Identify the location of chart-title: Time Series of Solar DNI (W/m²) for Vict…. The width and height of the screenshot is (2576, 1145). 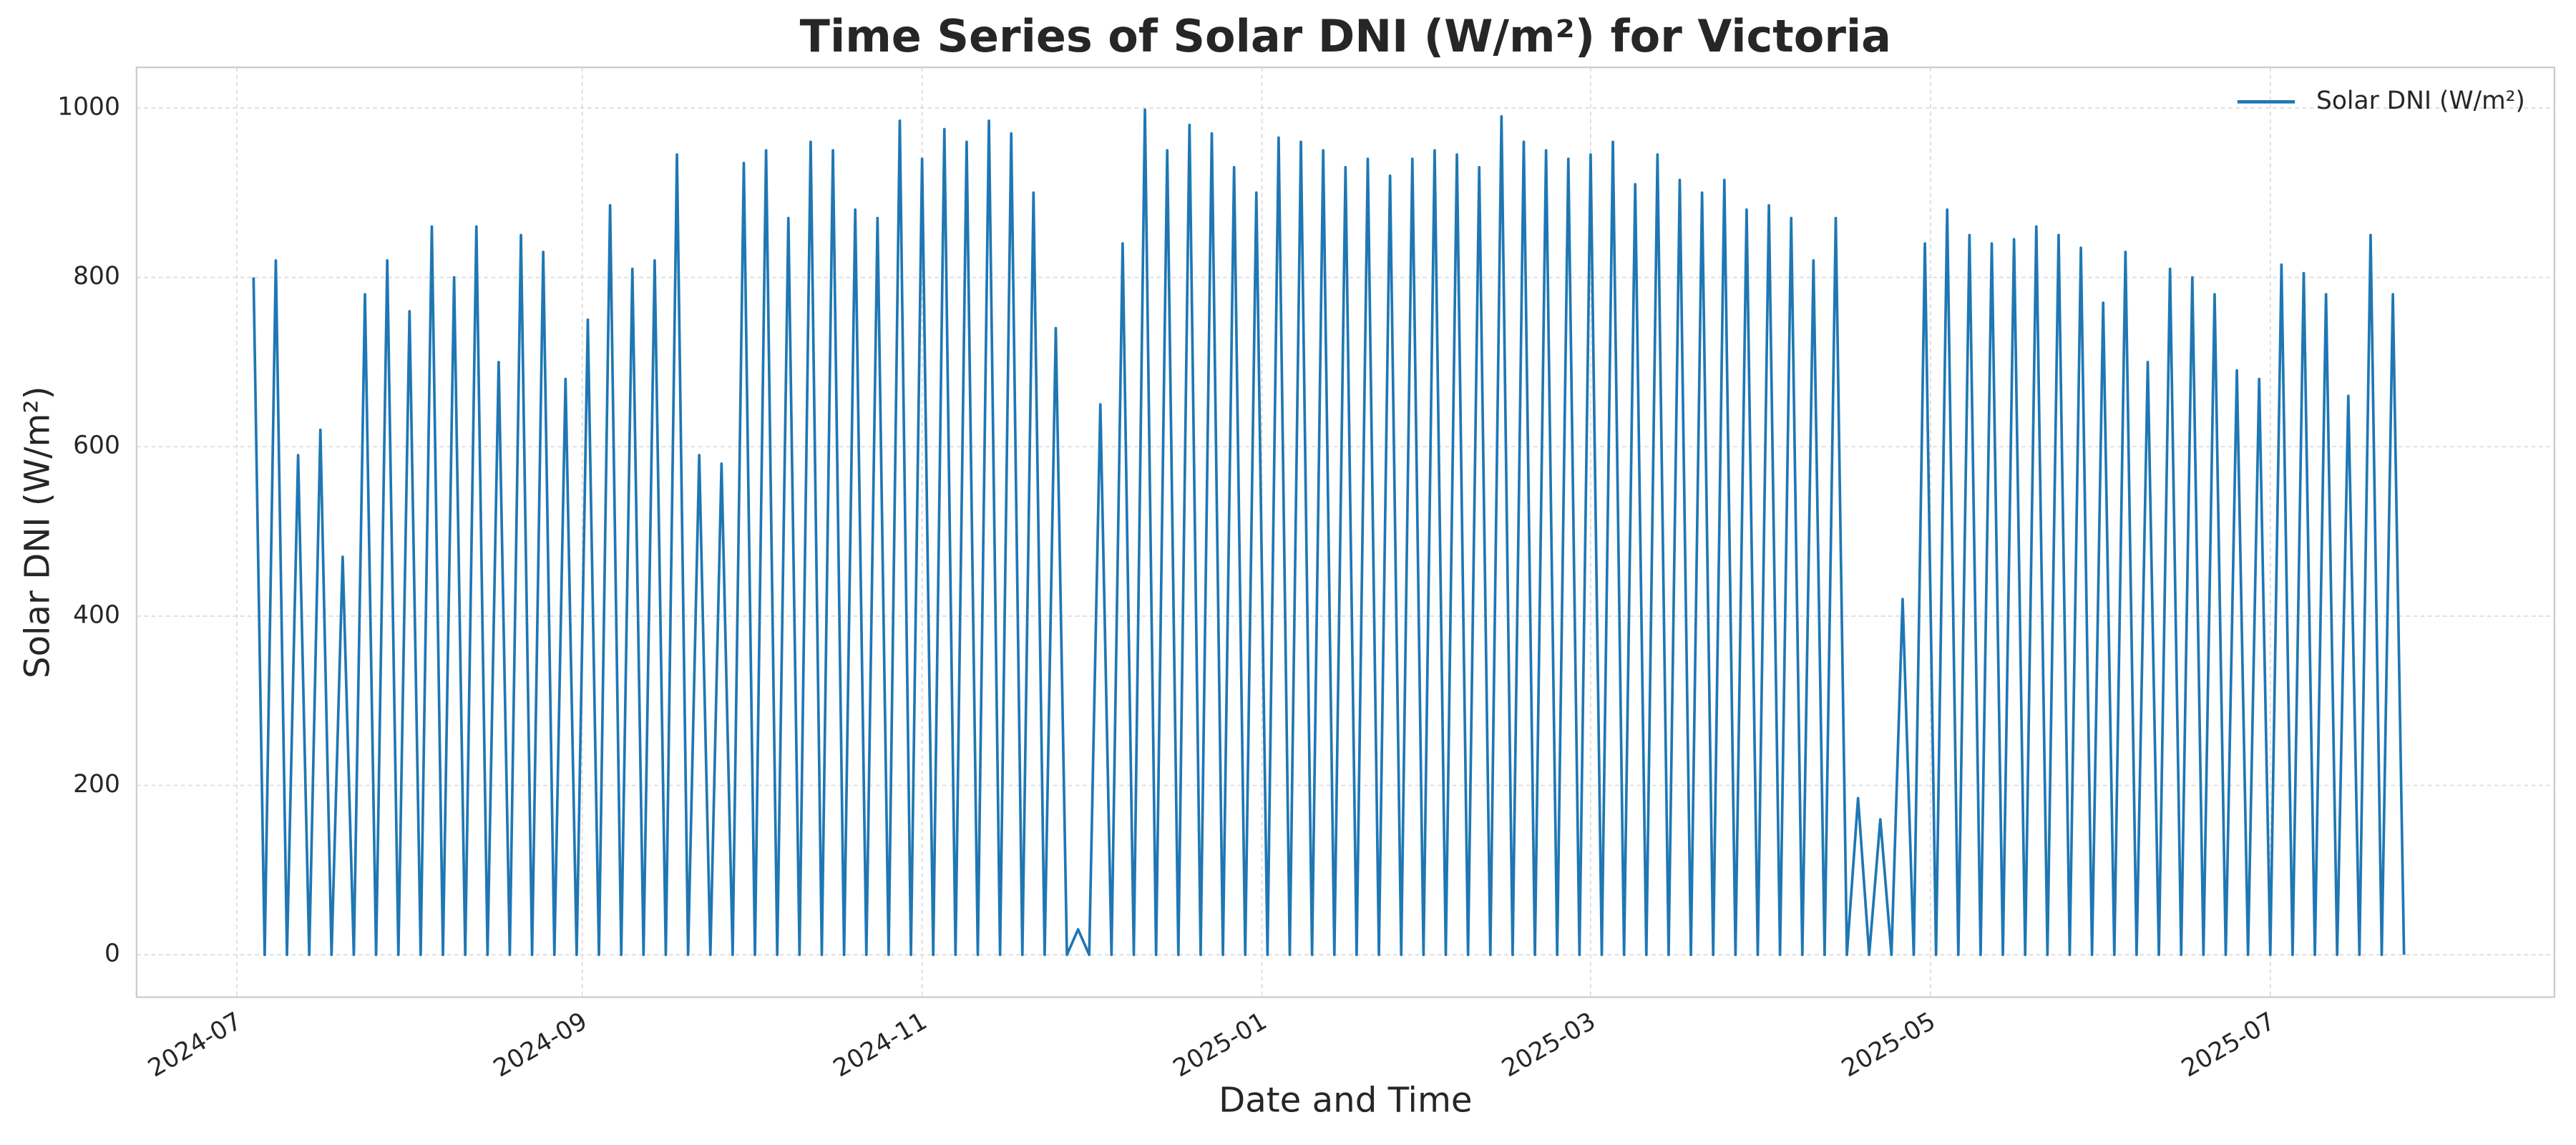
(1345, 36).